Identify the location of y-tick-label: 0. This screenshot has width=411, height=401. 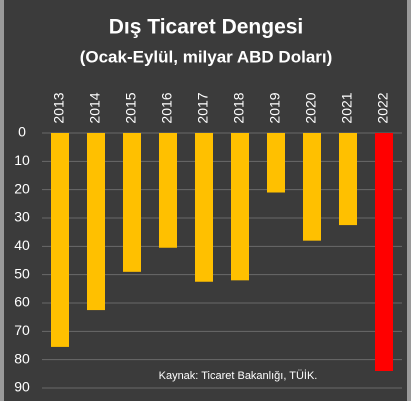
(22, 132).